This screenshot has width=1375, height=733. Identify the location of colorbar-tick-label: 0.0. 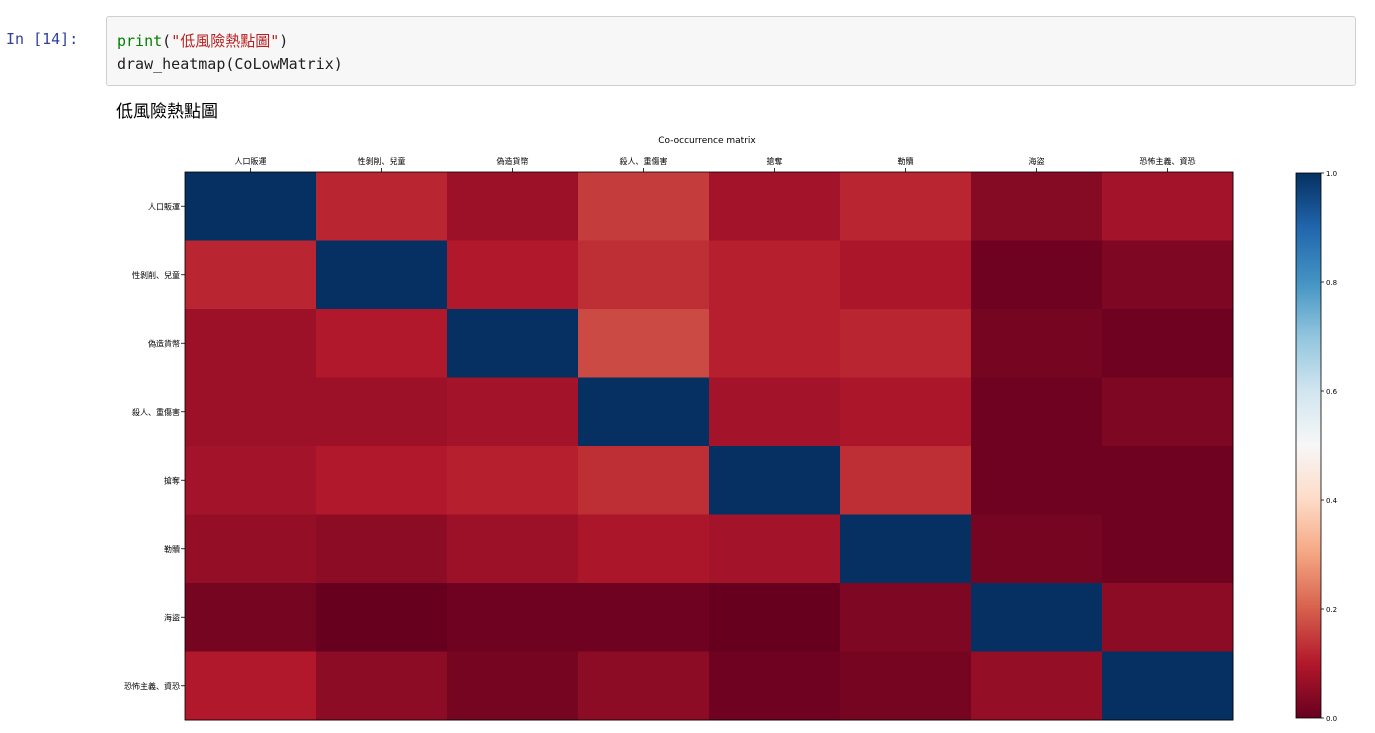
(1331, 719).